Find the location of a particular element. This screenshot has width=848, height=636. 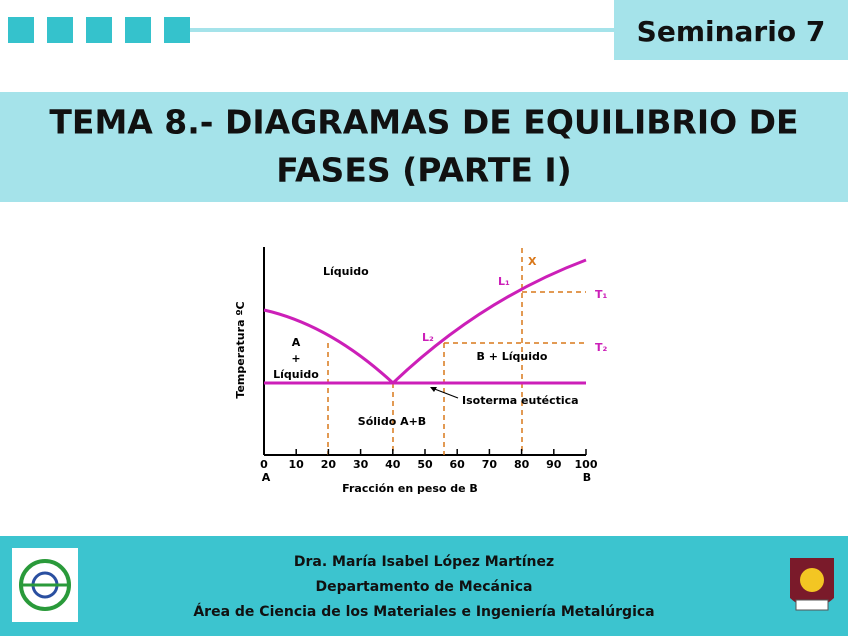

annotation: T₁ is located at coordinates (601, 294).